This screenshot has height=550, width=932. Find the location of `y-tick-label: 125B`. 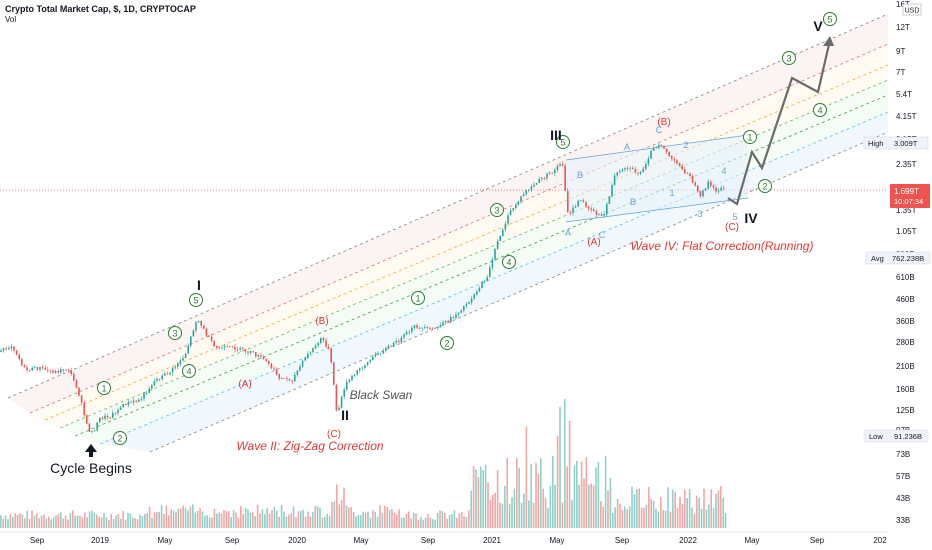

y-tick-label: 125B is located at coordinates (905, 410).